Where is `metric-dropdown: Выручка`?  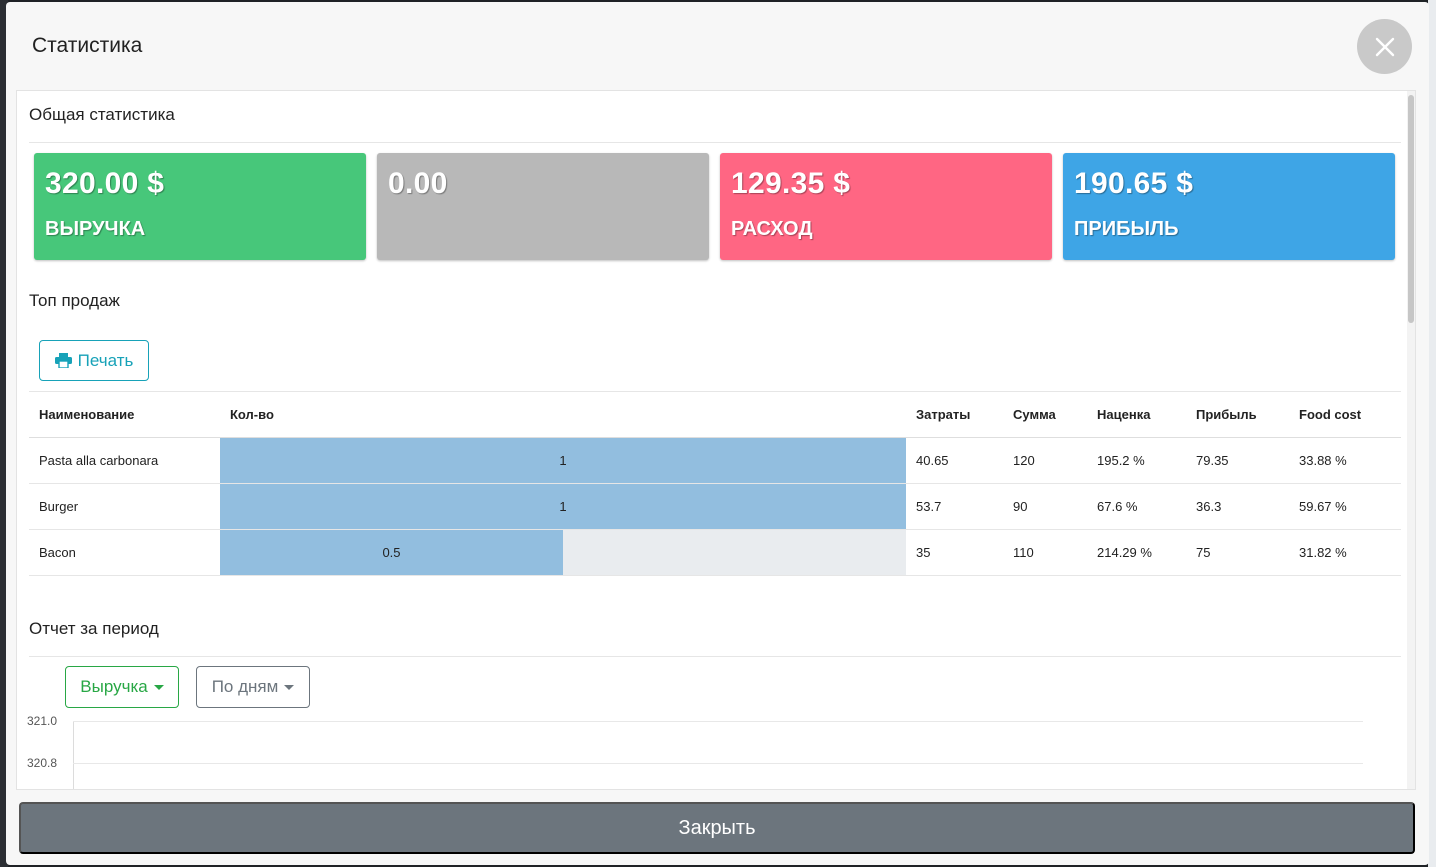
metric-dropdown: Выручка is located at coordinates (122, 687).